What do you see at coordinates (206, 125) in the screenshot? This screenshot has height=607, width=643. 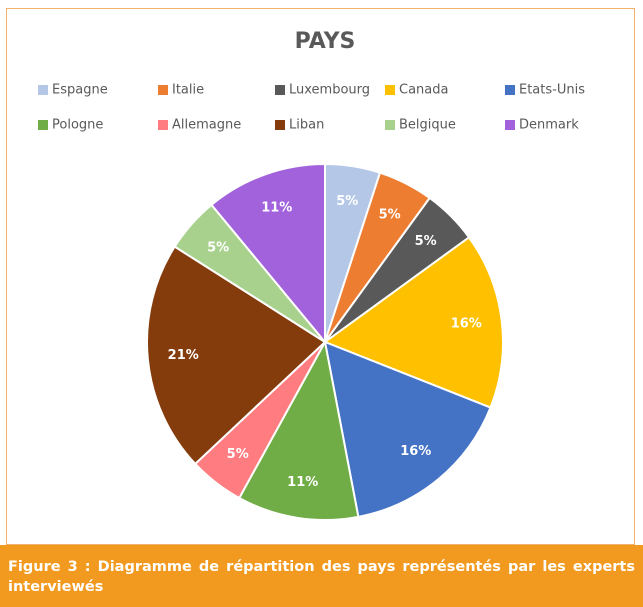 I see `legend-label: Allemagne` at bounding box center [206, 125].